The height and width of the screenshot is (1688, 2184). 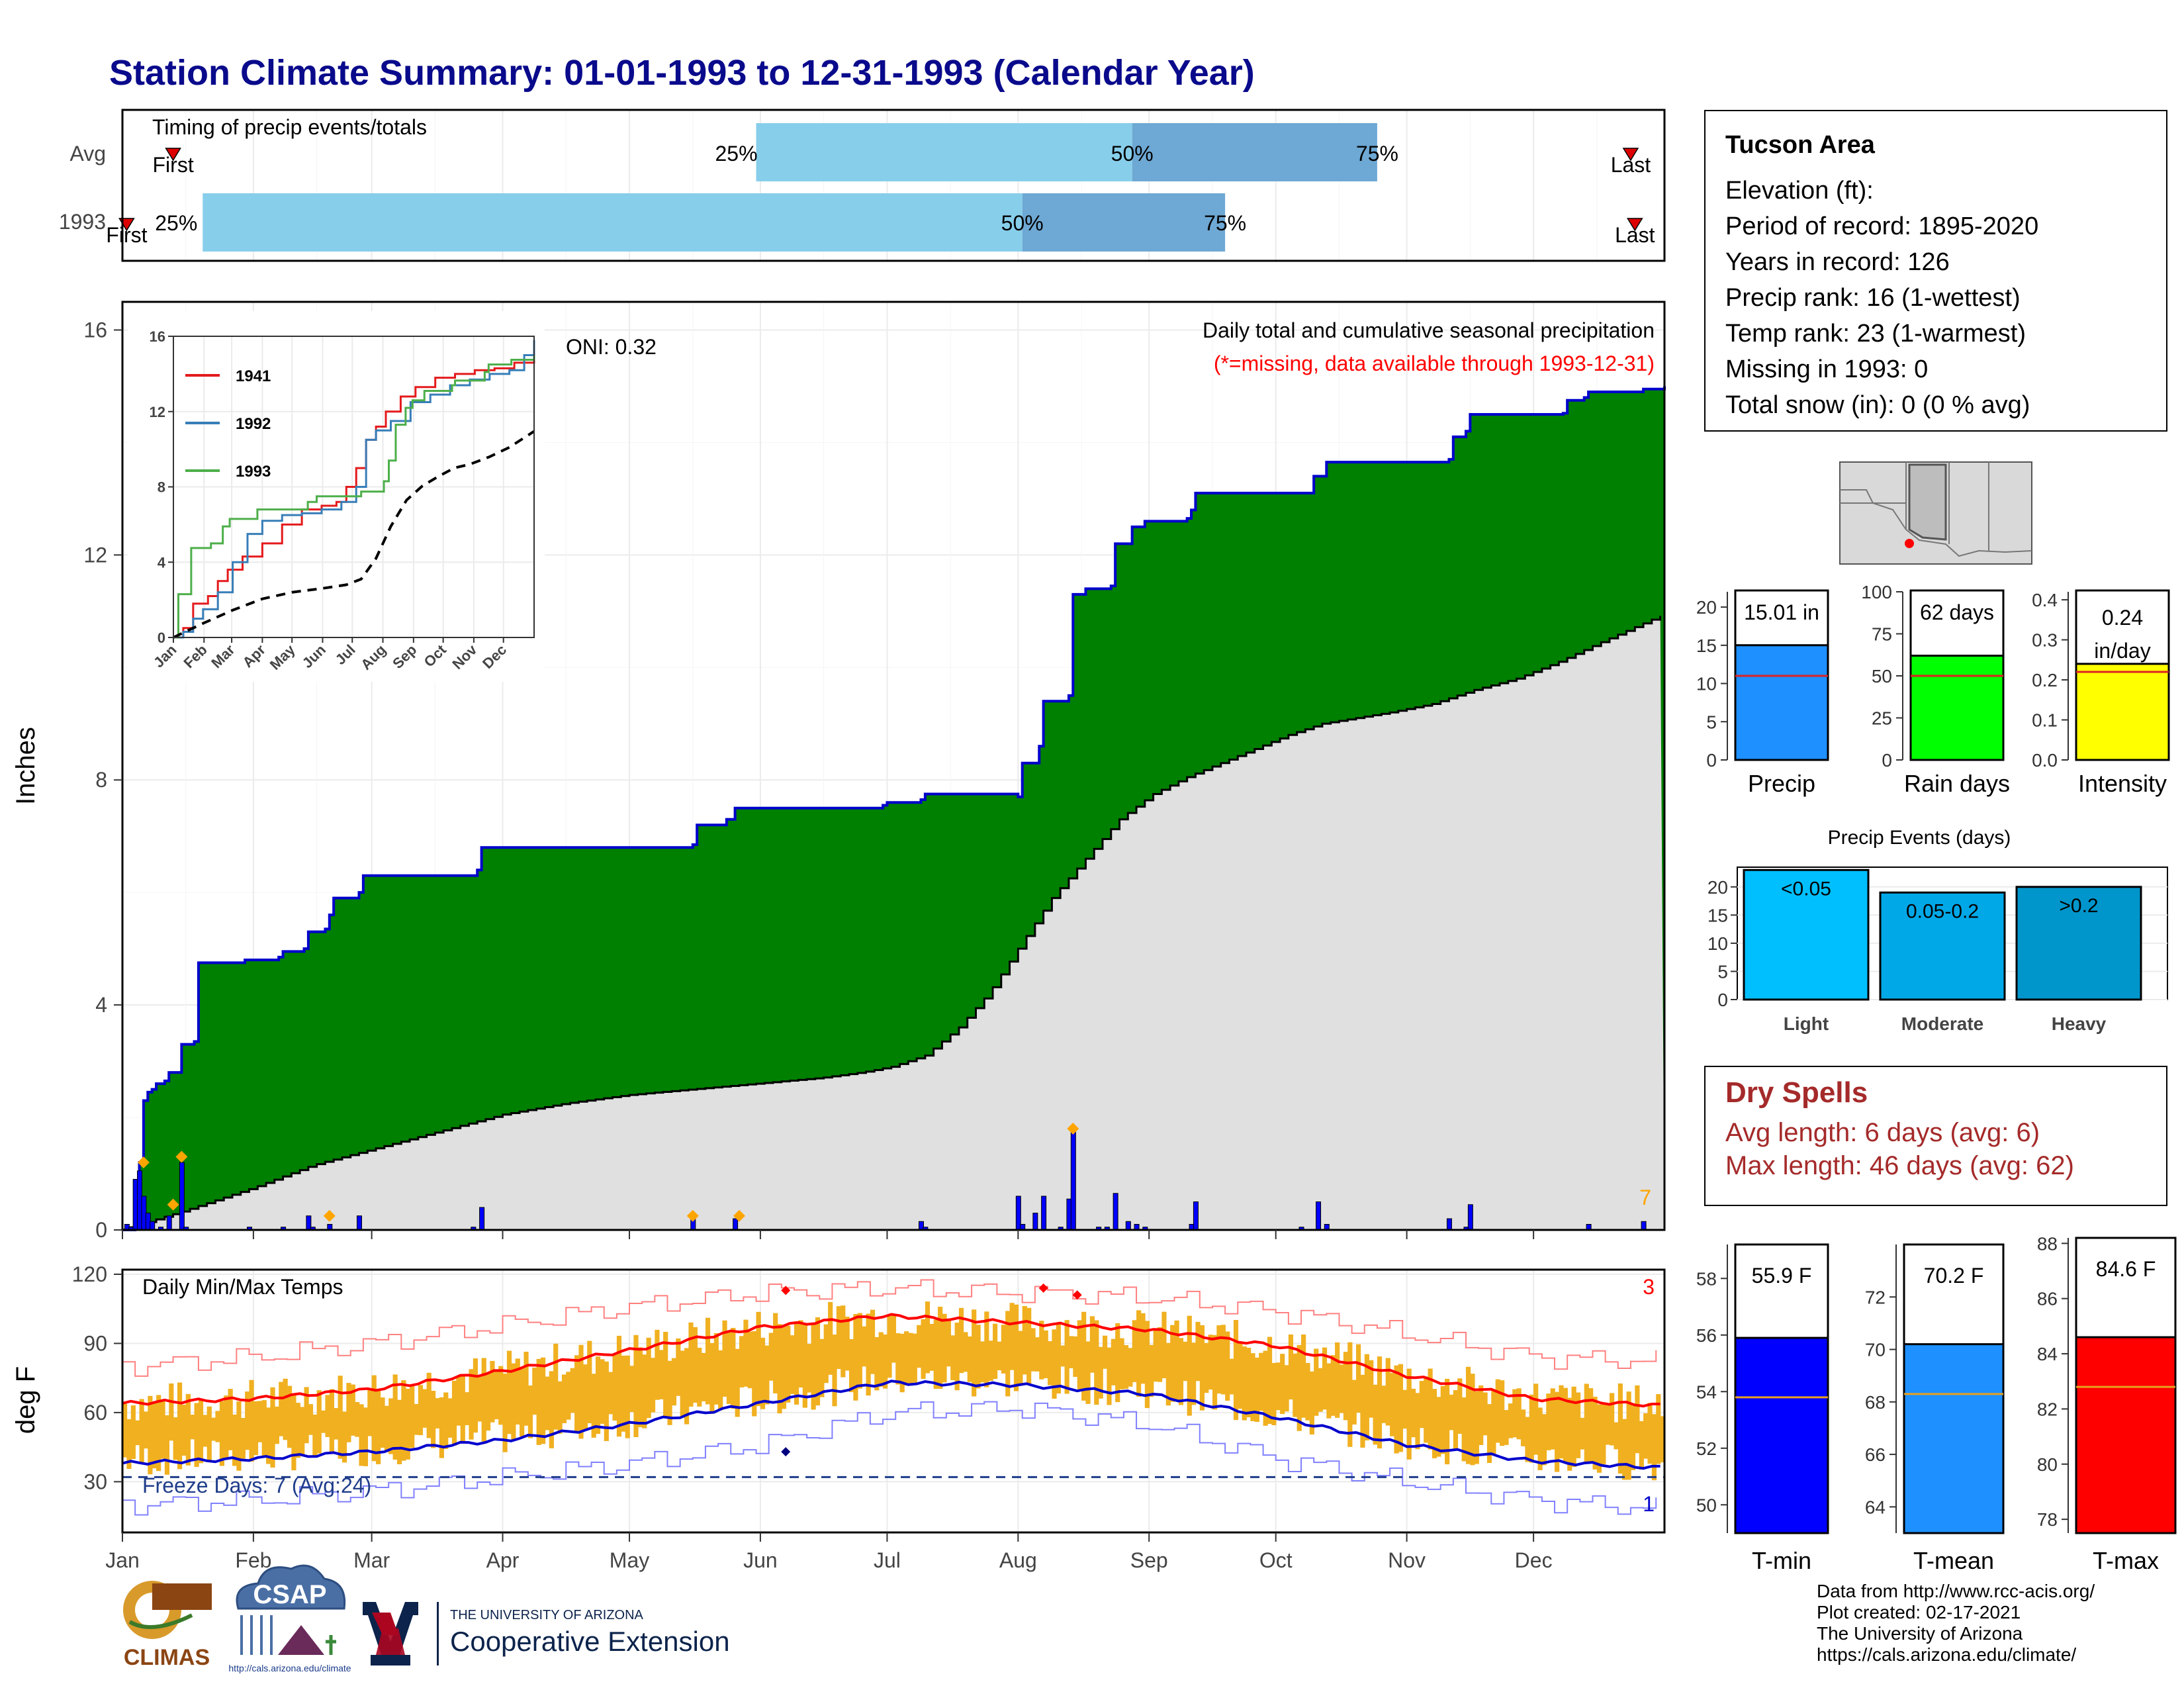 What do you see at coordinates (2048, 1464) in the screenshot?
I see `gauge-ytick-label: 80` at bounding box center [2048, 1464].